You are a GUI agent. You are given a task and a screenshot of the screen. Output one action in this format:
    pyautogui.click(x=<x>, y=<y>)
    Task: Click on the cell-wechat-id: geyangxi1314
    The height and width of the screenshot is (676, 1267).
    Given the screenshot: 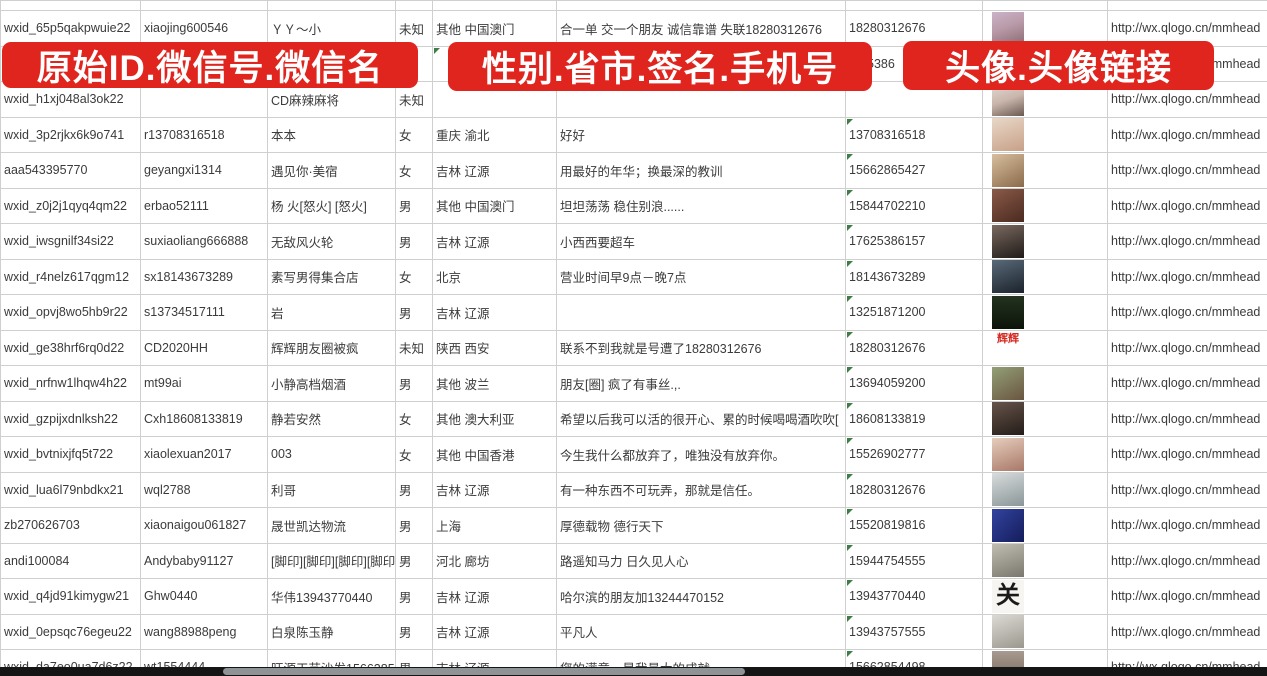 What is the action you would take?
    pyautogui.click(x=204, y=170)
    